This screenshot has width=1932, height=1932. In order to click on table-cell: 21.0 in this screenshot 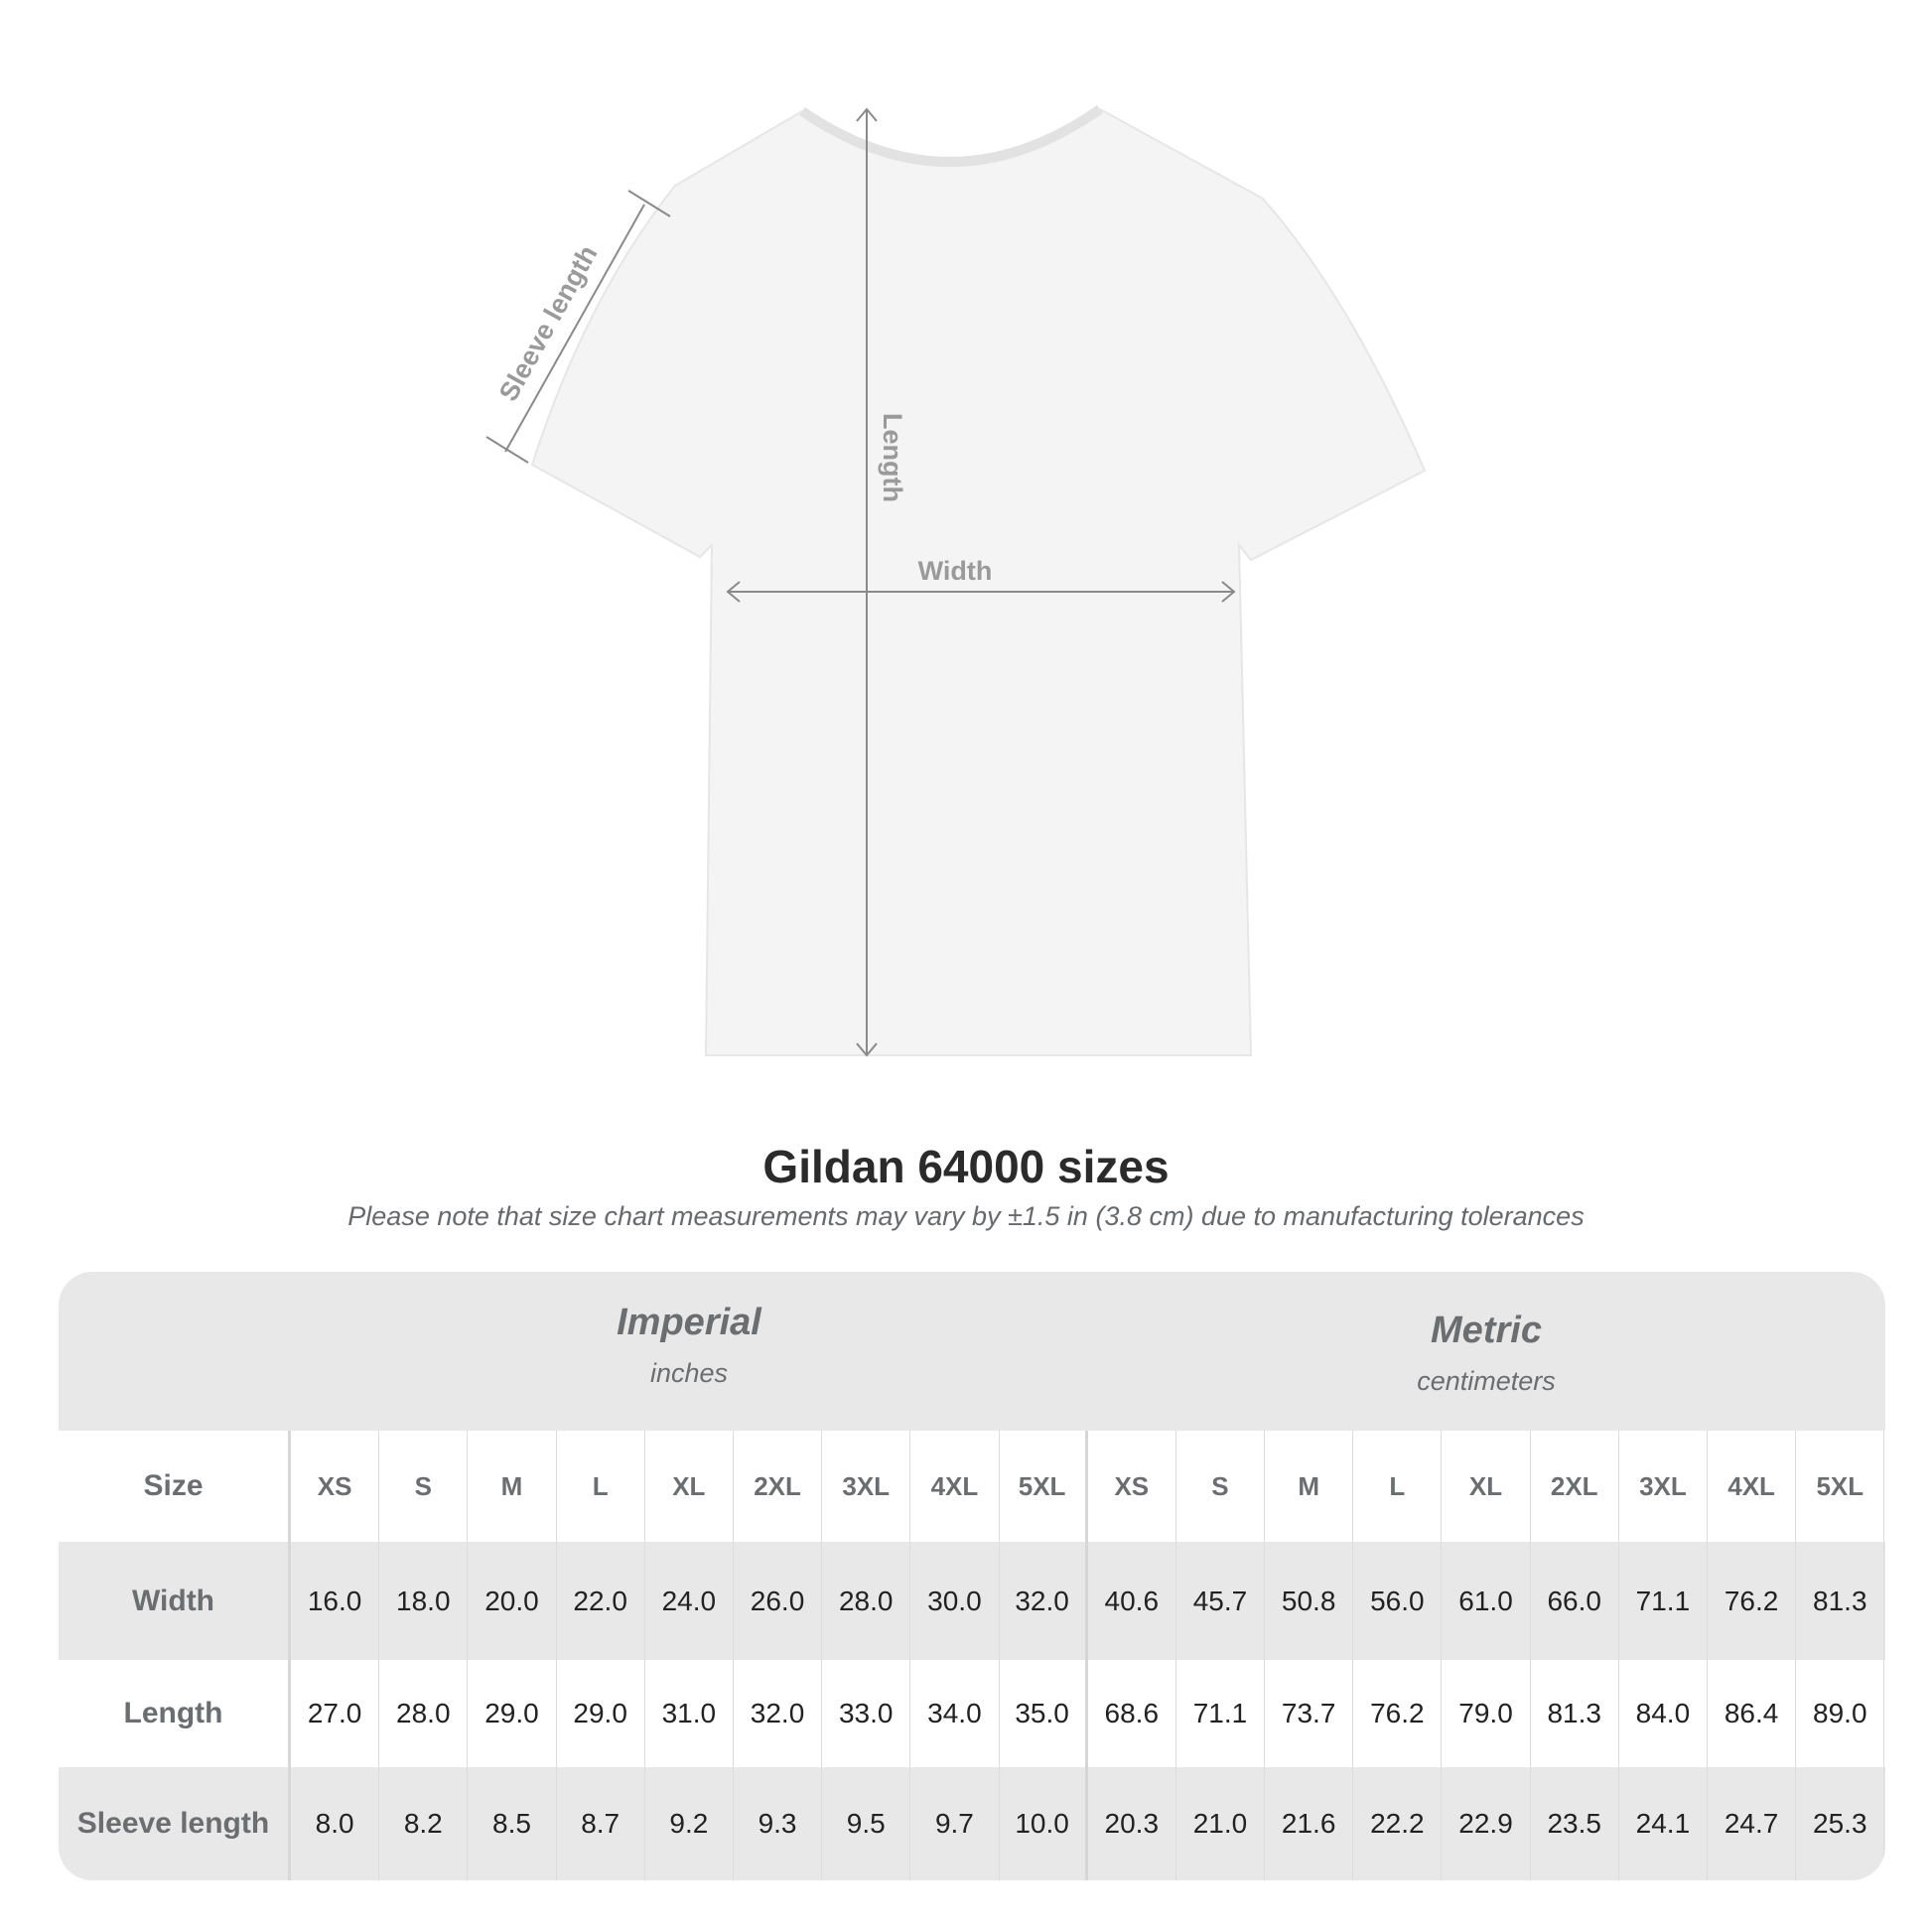, I will do `click(1221, 1823)`.